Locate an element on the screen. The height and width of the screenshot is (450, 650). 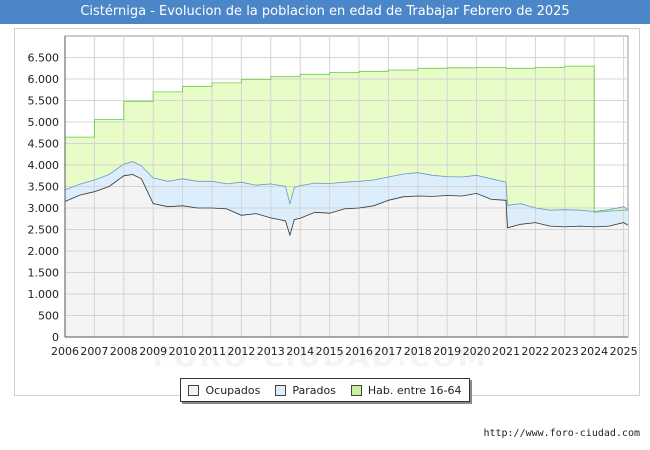
x-tick-label: 2019 is located at coordinates (447, 351).